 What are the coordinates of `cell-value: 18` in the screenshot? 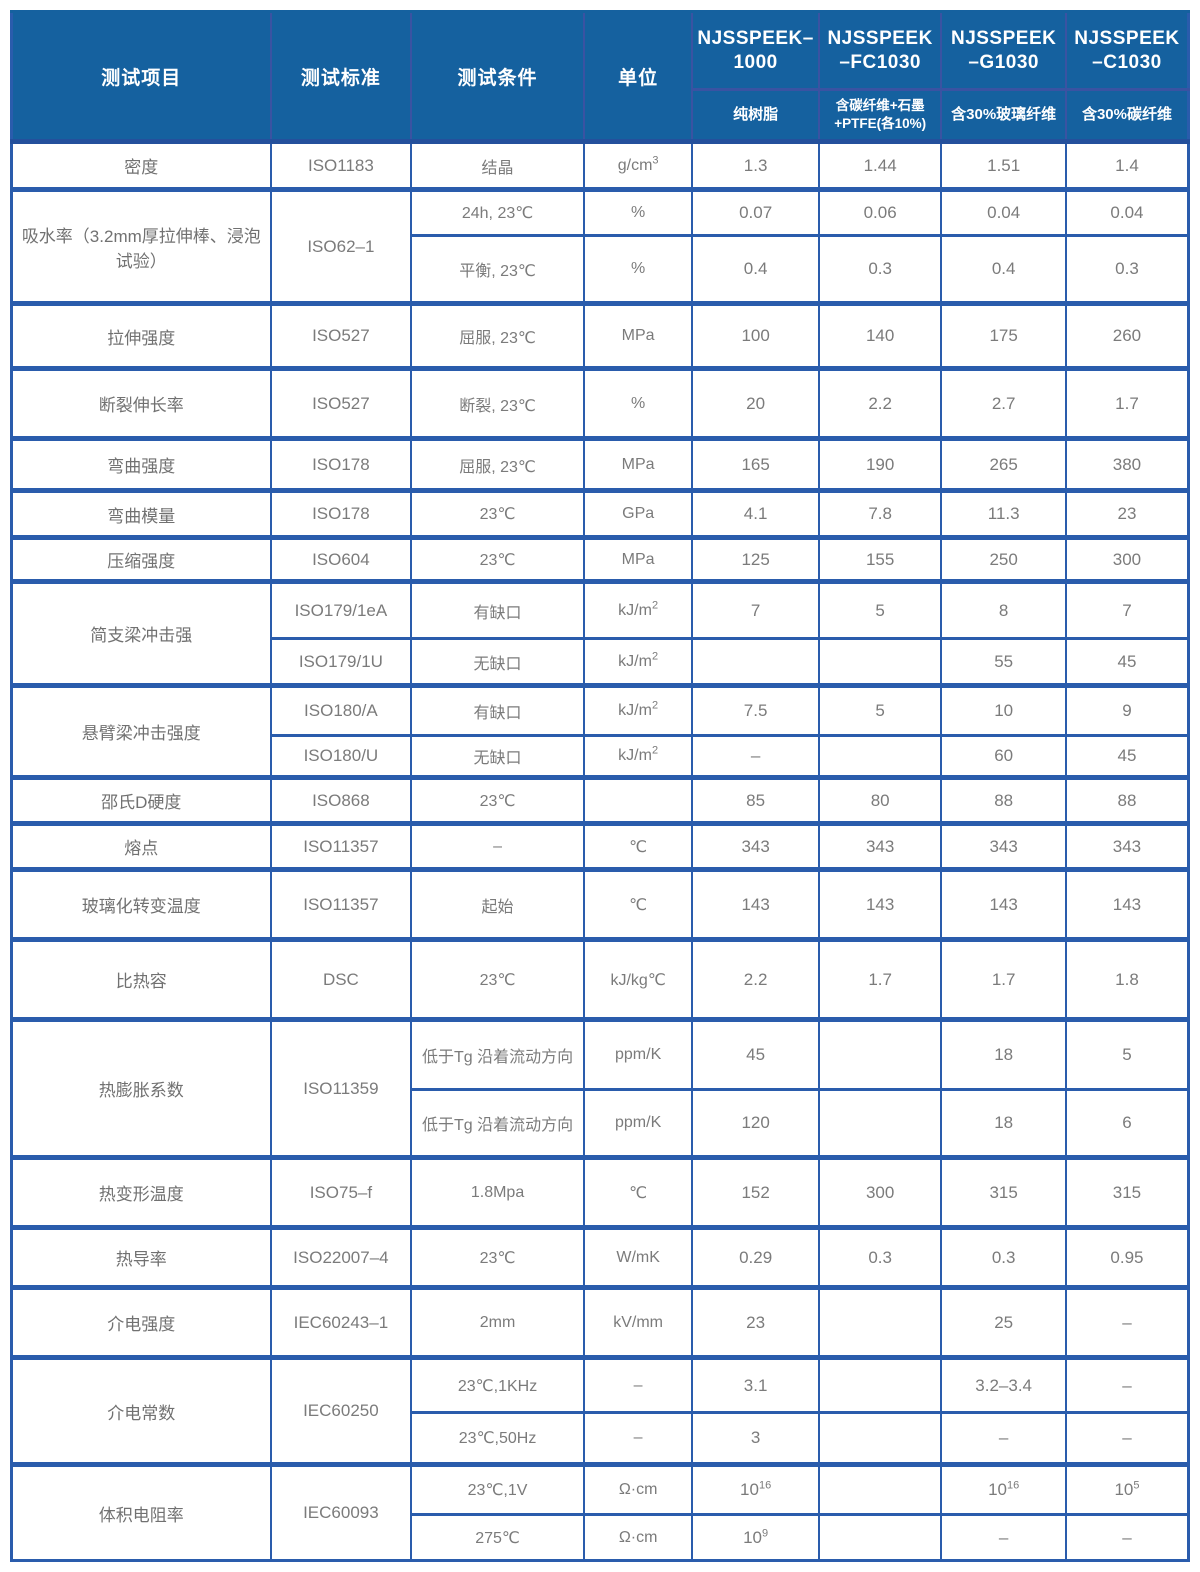 It's located at (1003, 1054).